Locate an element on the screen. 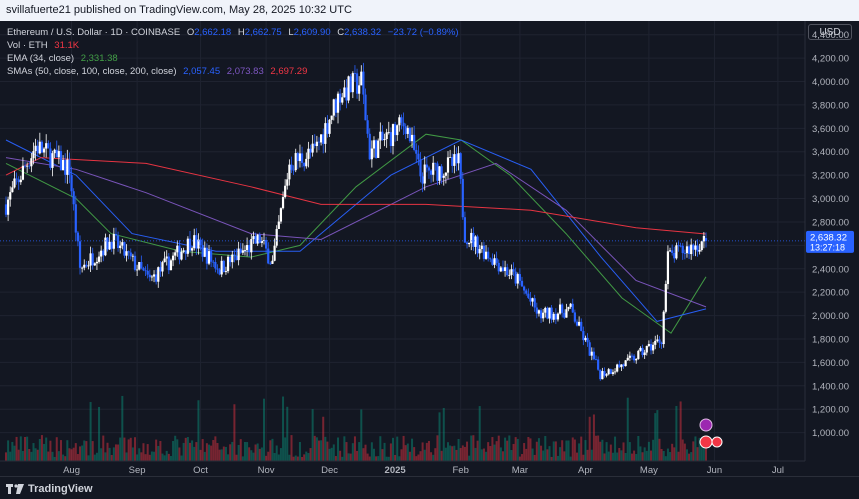 Image resolution: width=859 pixels, height=499 pixels. time-tick-label: May is located at coordinates (649, 470).